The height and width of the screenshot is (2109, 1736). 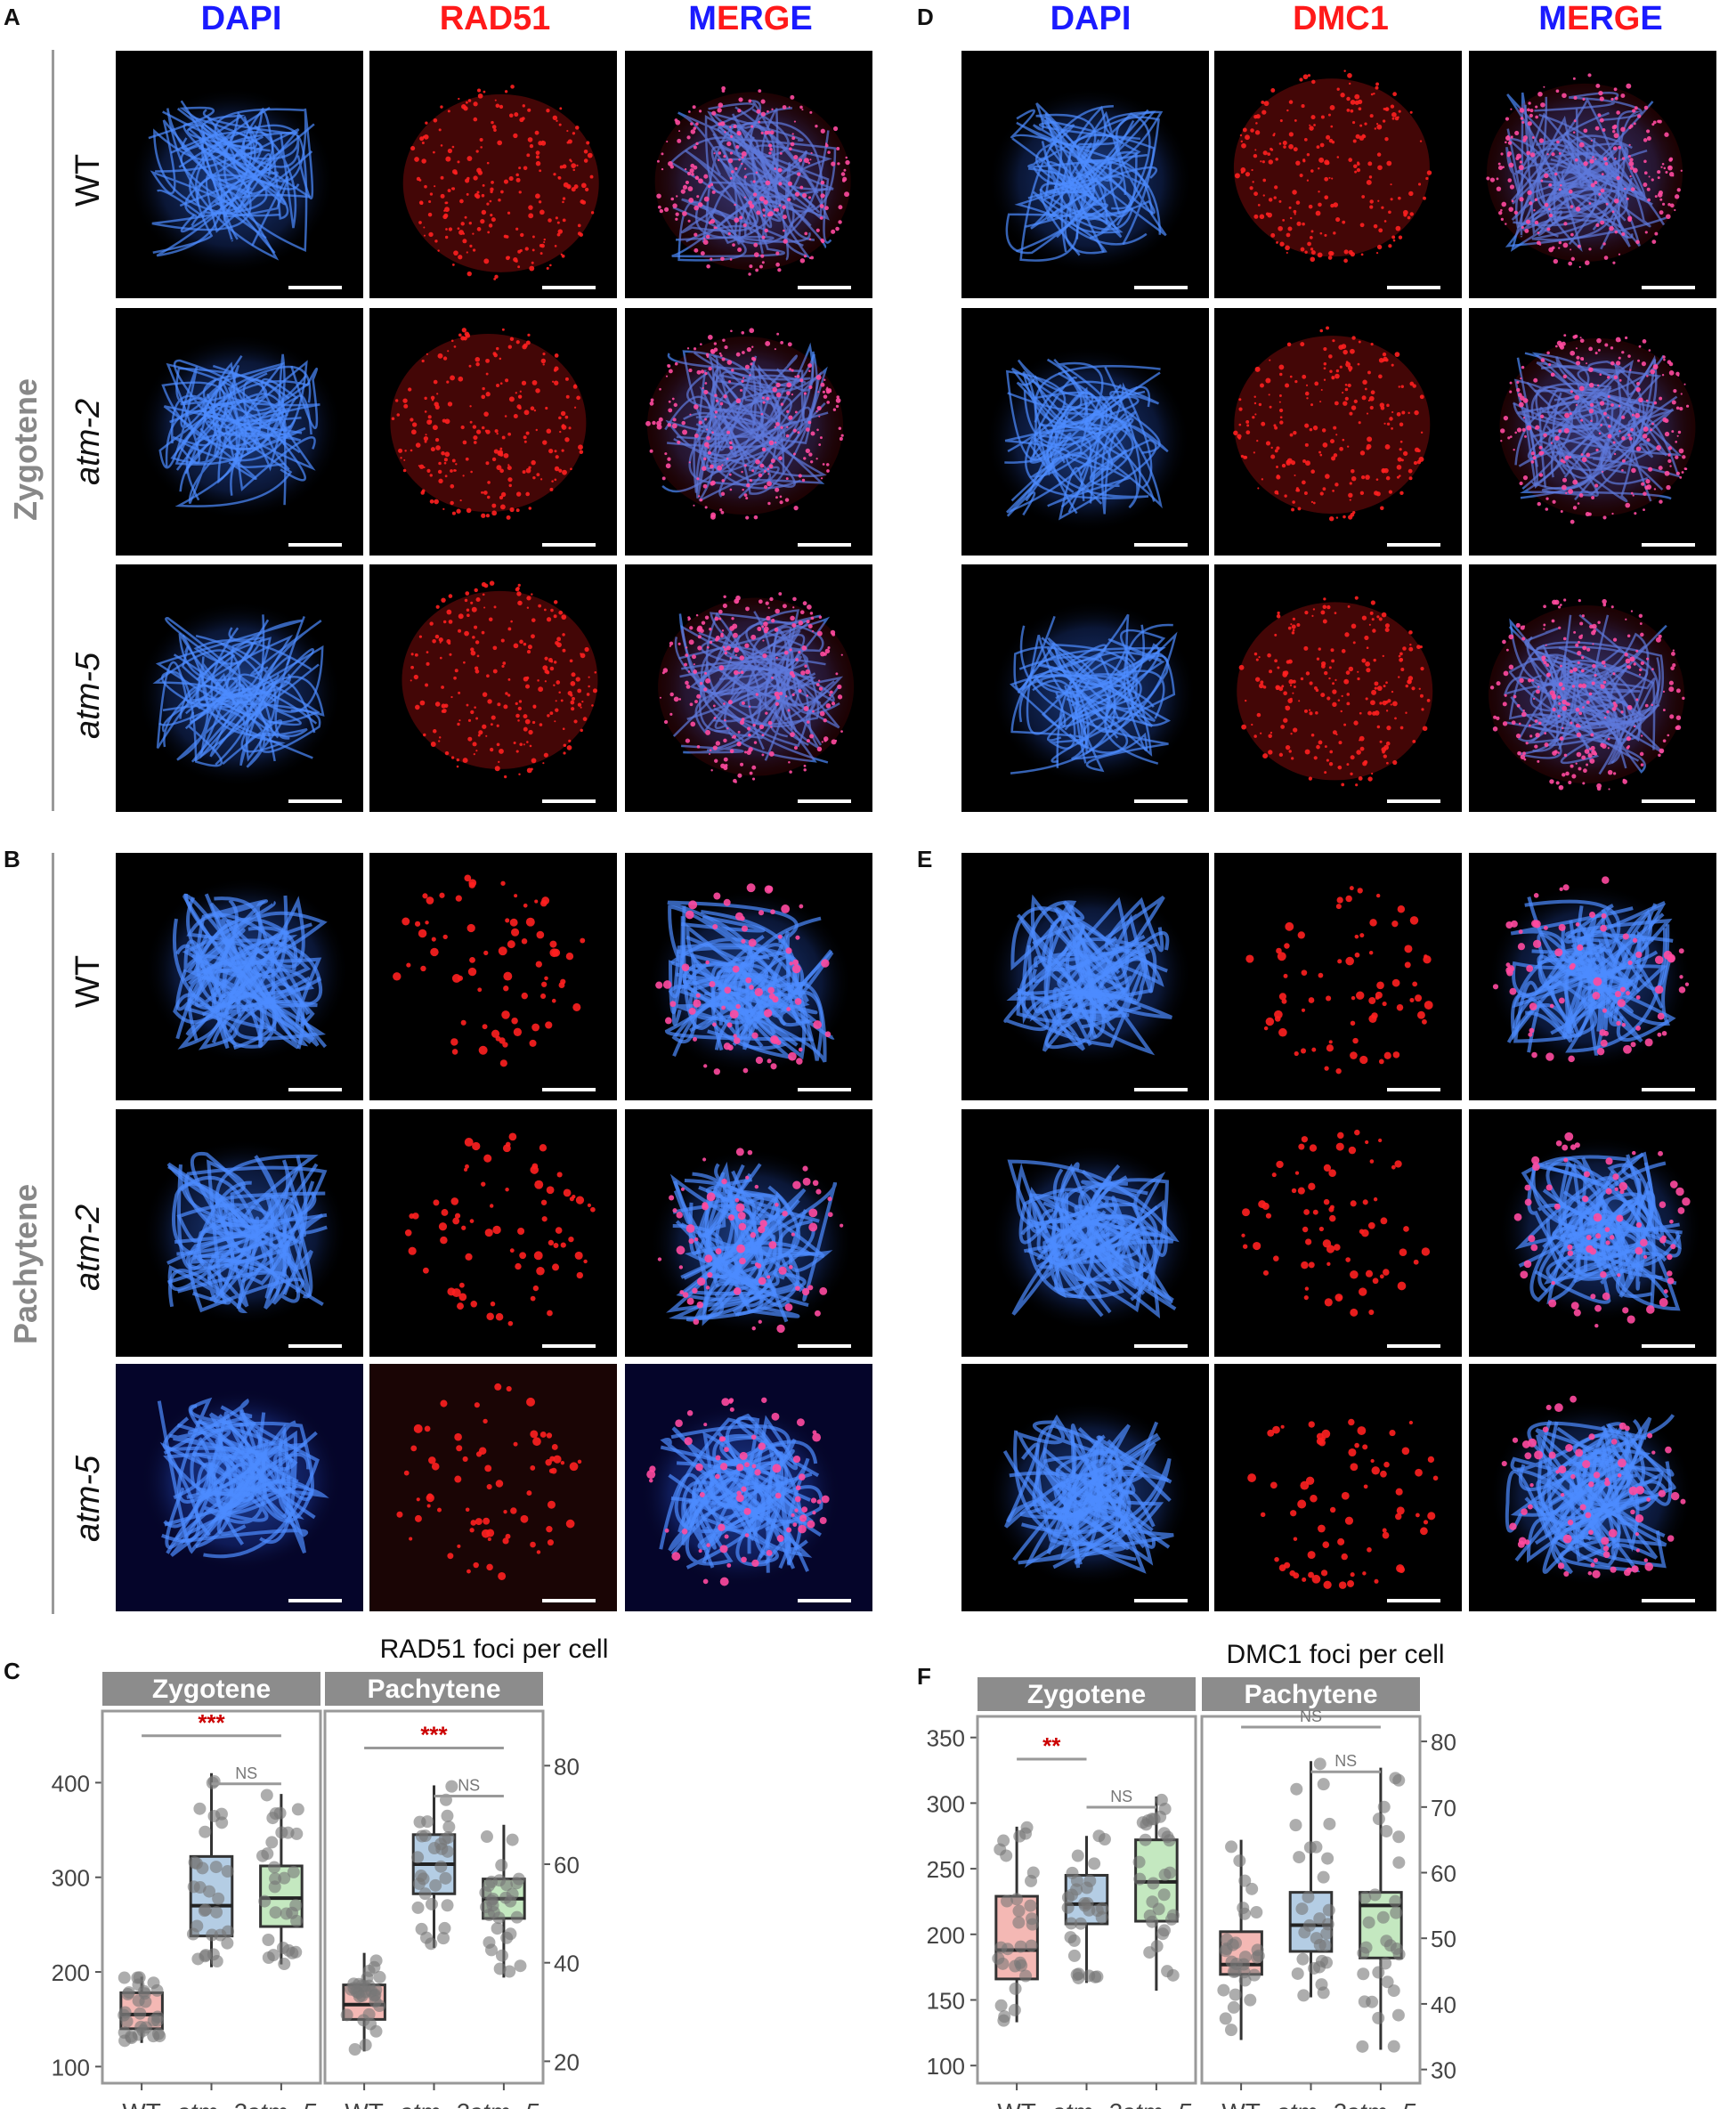 I want to click on left-axis-tick-label: 150, so click(x=946, y=2001).